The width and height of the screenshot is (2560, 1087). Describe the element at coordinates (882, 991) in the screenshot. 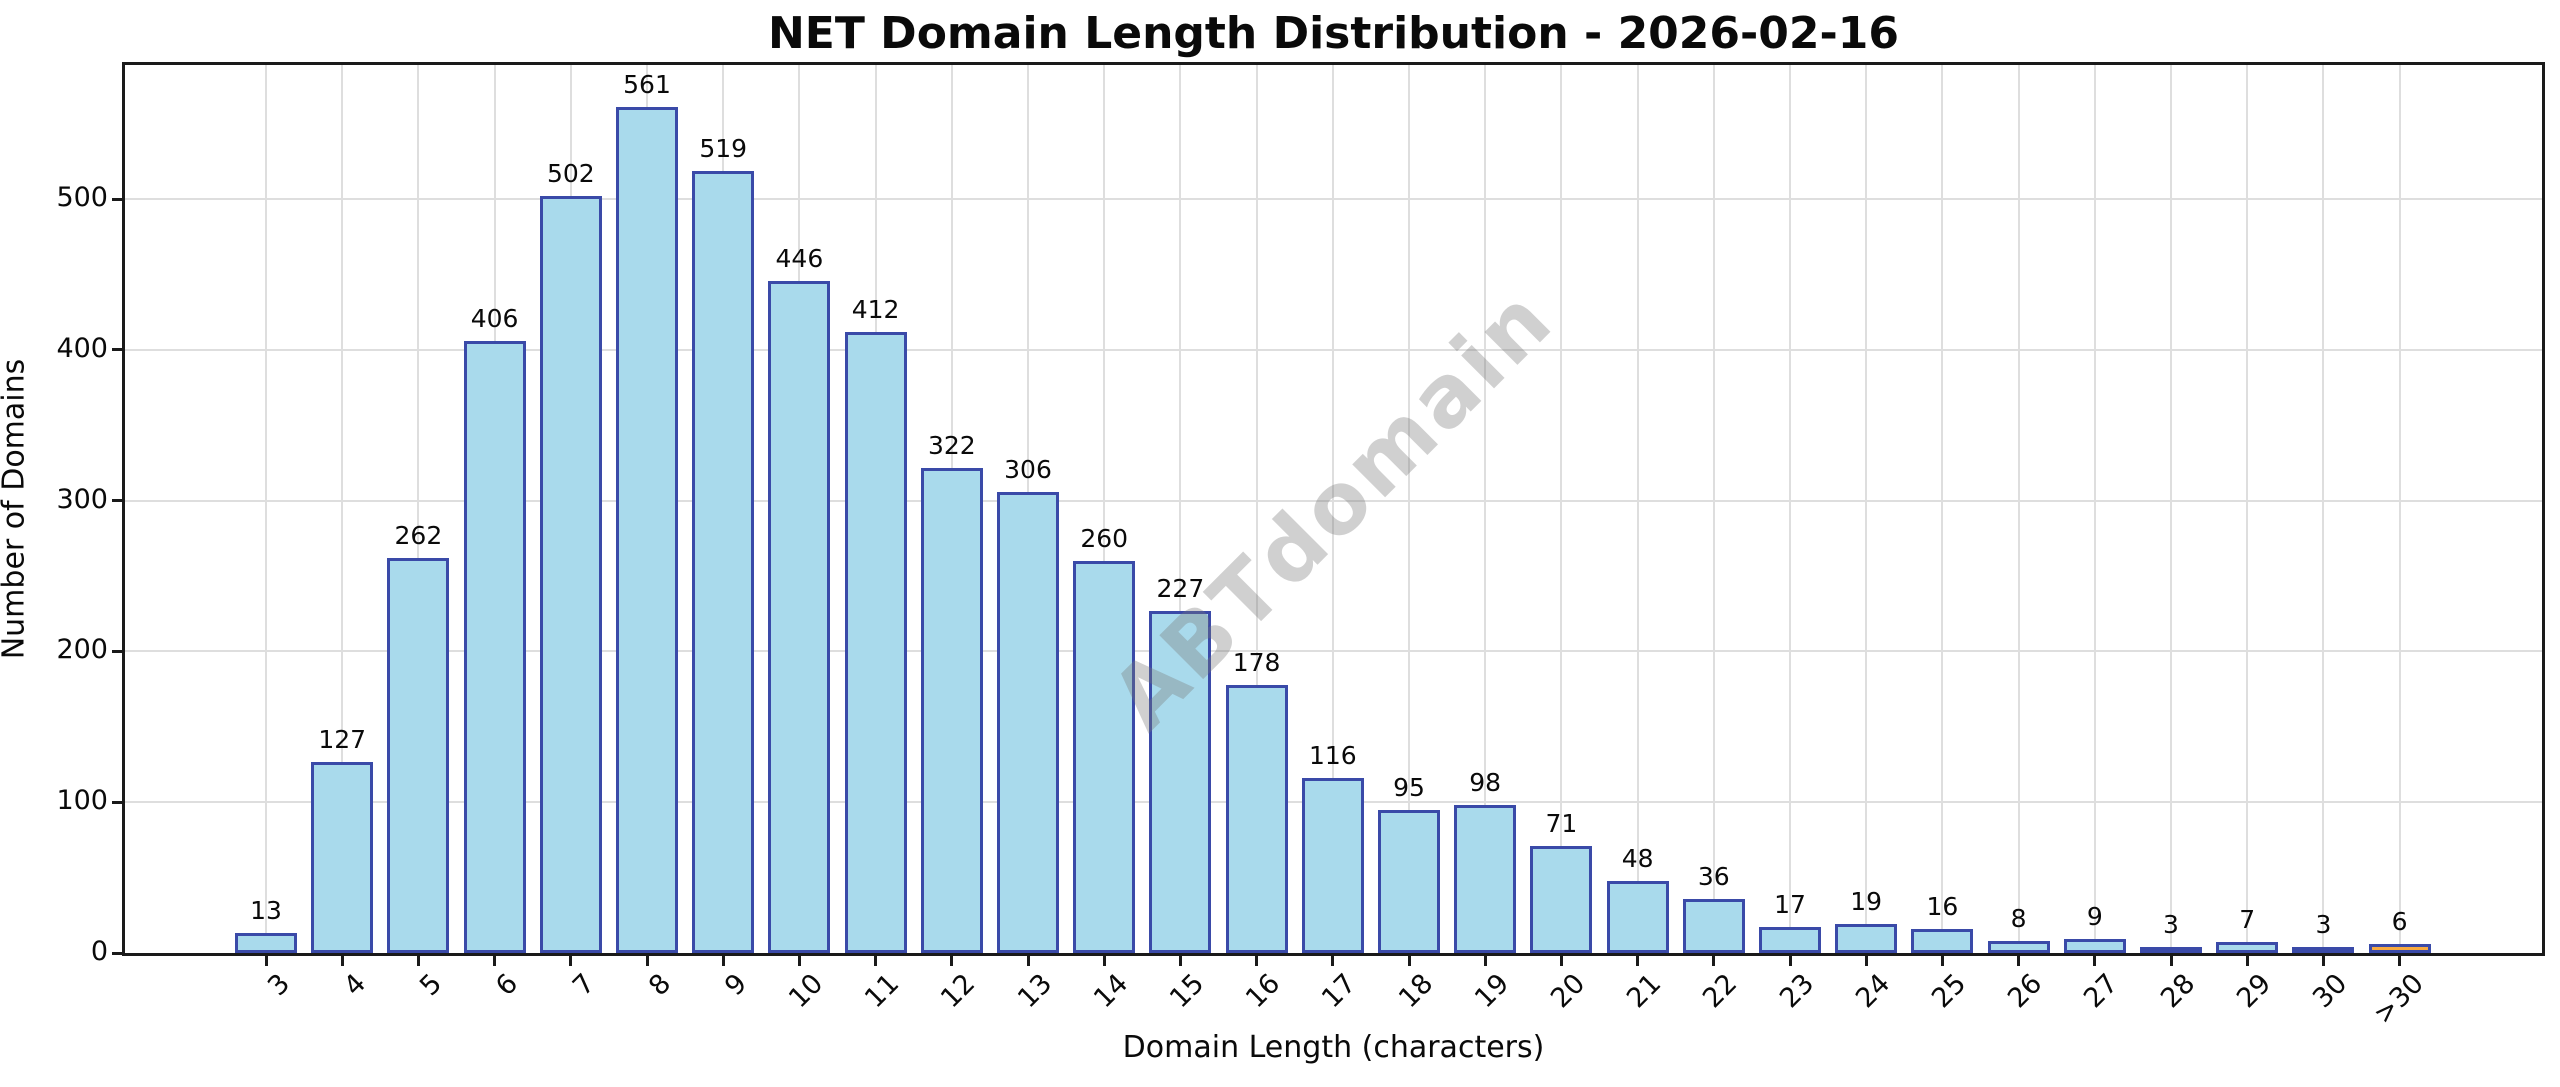

I see `x-tick-label: 11` at that location.